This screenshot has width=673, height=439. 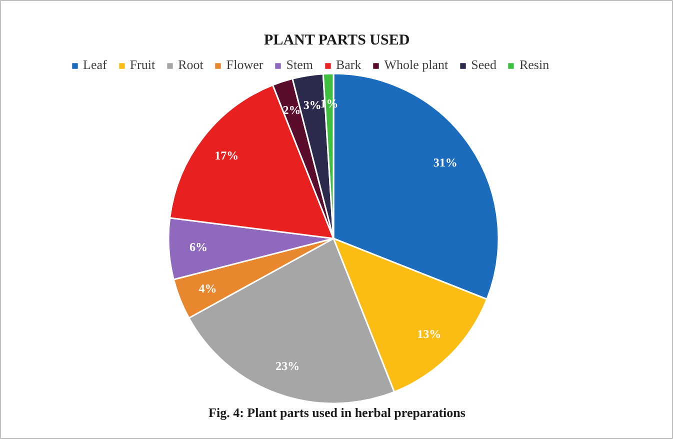 What do you see at coordinates (207, 288) in the screenshot?
I see `data-label: 4%` at bounding box center [207, 288].